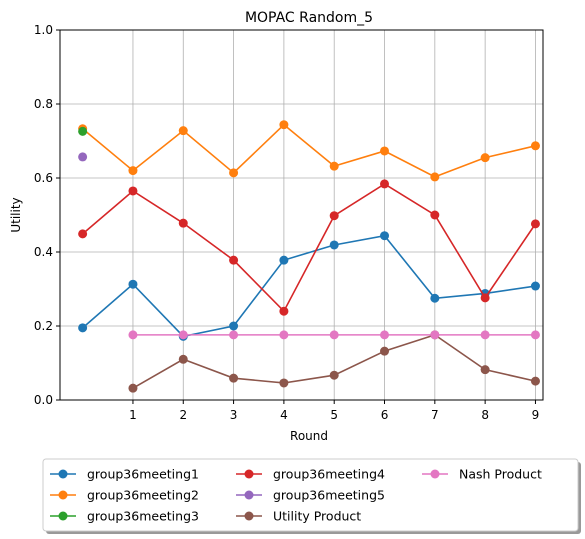 This screenshot has width=585, height=539. What do you see at coordinates (485, 415) in the screenshot?
I see `x-tick-label: 8` at bounding box center [485, 415].